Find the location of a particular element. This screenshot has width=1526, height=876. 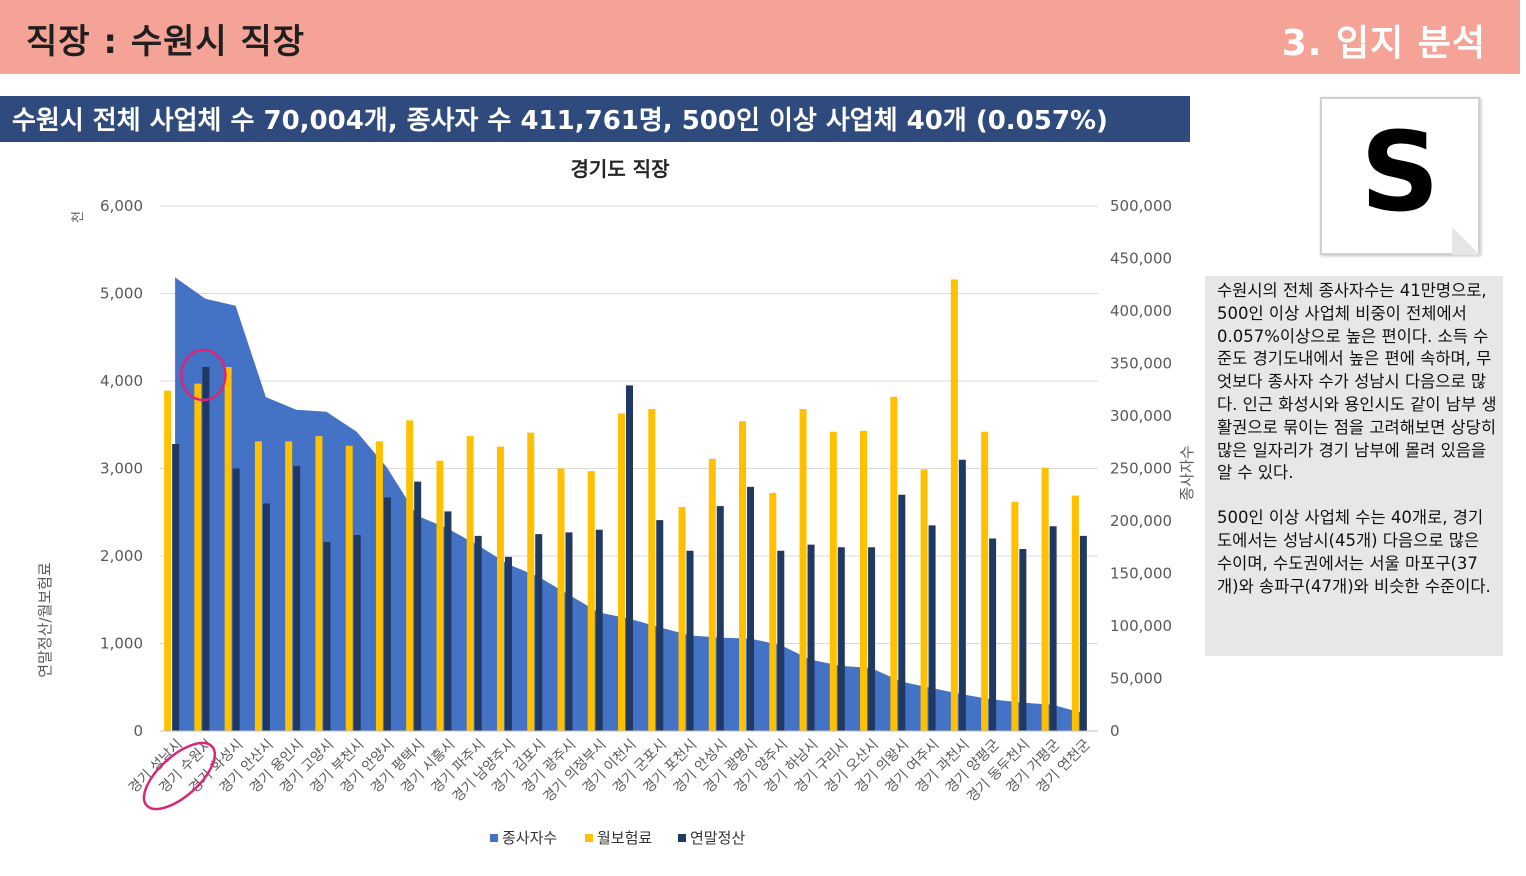

y-right-tick-label: 500,000 is located at coordinates (1141, 206).